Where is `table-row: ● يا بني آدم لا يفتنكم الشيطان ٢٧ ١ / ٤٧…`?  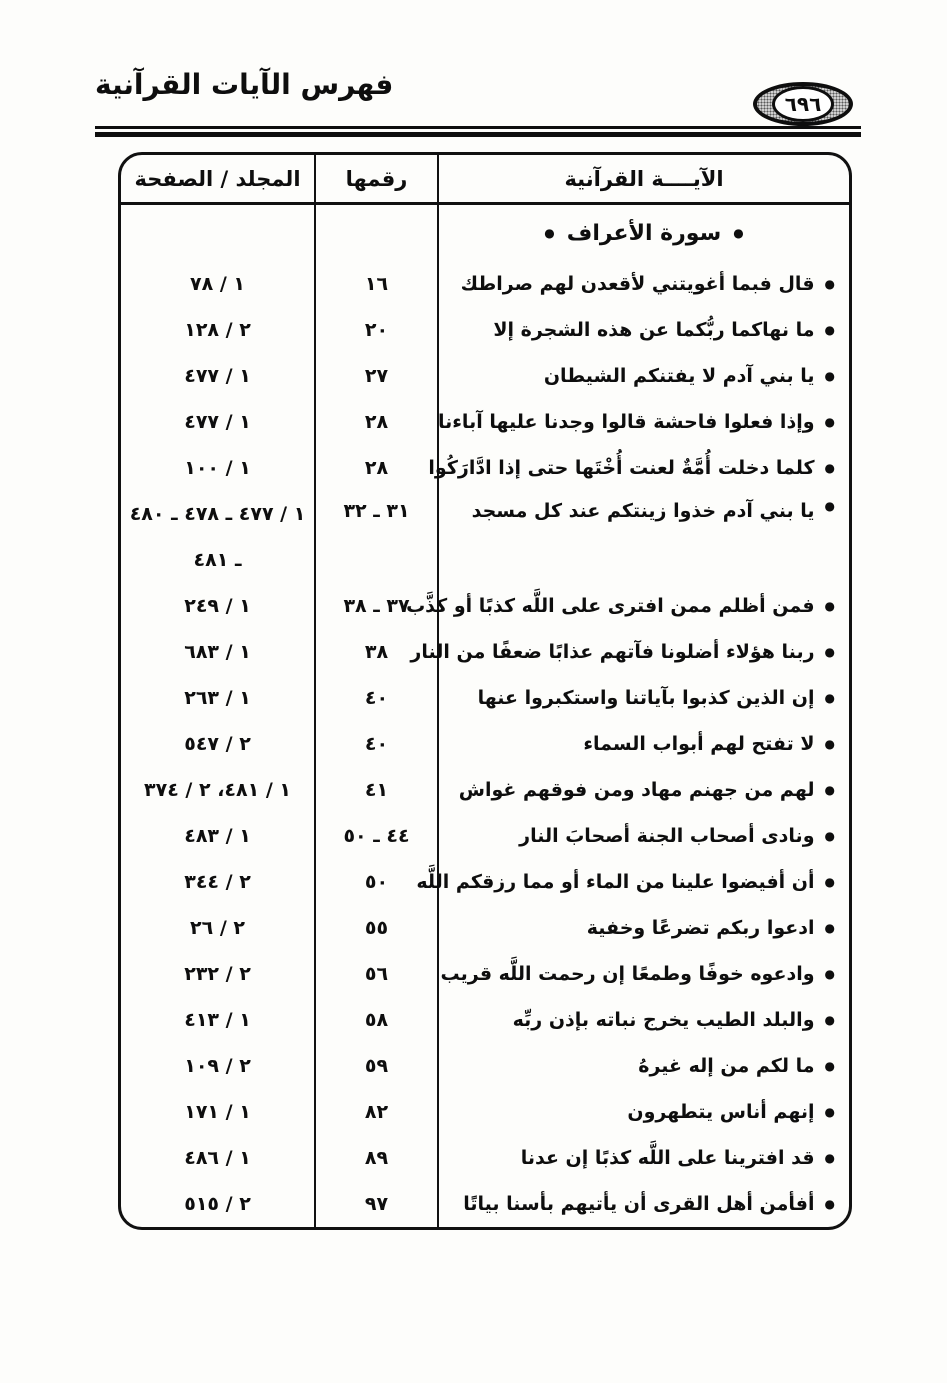 table-row: ● يا بني آدم لا يفتنكم الشيطان ٢٧ ١ / ٤٧… is located at coordinates (485, 376).